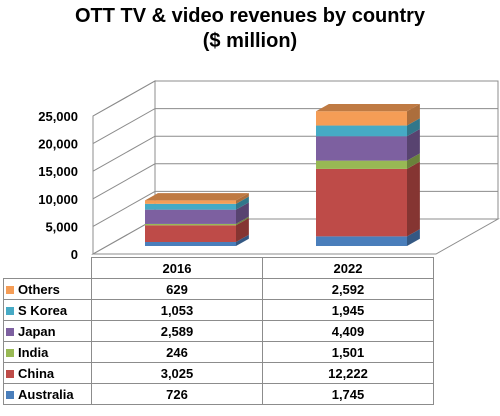 This screenshot has height=416, width=500. Describe the element at coordinates (242, 240) in the screenshot. I see `bar-side-australia-2016` at that location.